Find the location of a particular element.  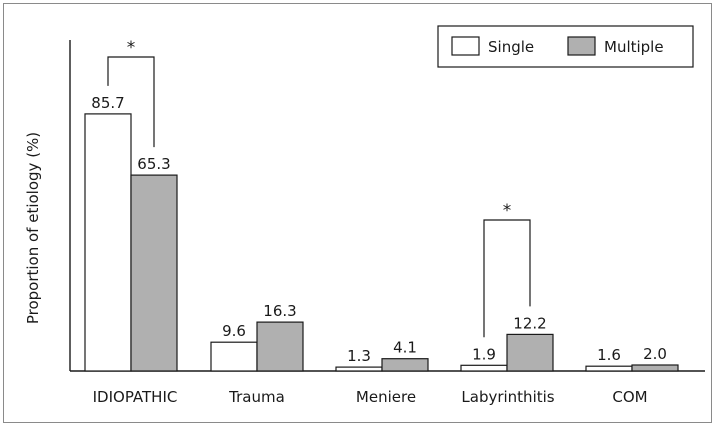

legend-swatch-single is located at coordinates (465, 46).